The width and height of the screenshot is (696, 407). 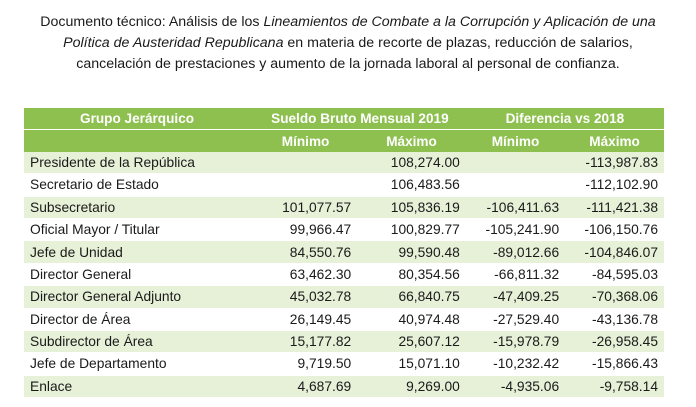 I want to click on header-blank, so click(x=139, y=140).